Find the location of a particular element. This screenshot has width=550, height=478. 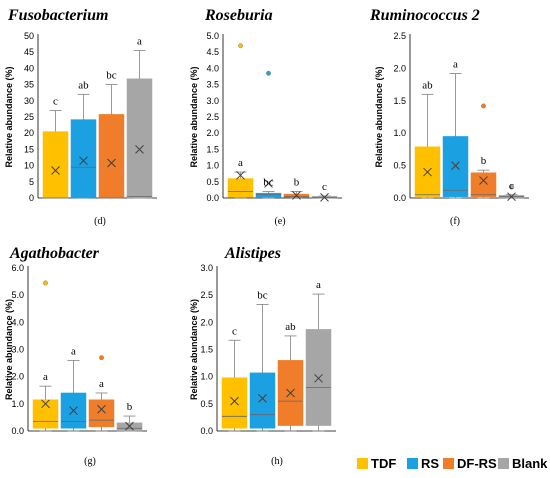

panel-label: (h) is located at coordinates (277, 461).